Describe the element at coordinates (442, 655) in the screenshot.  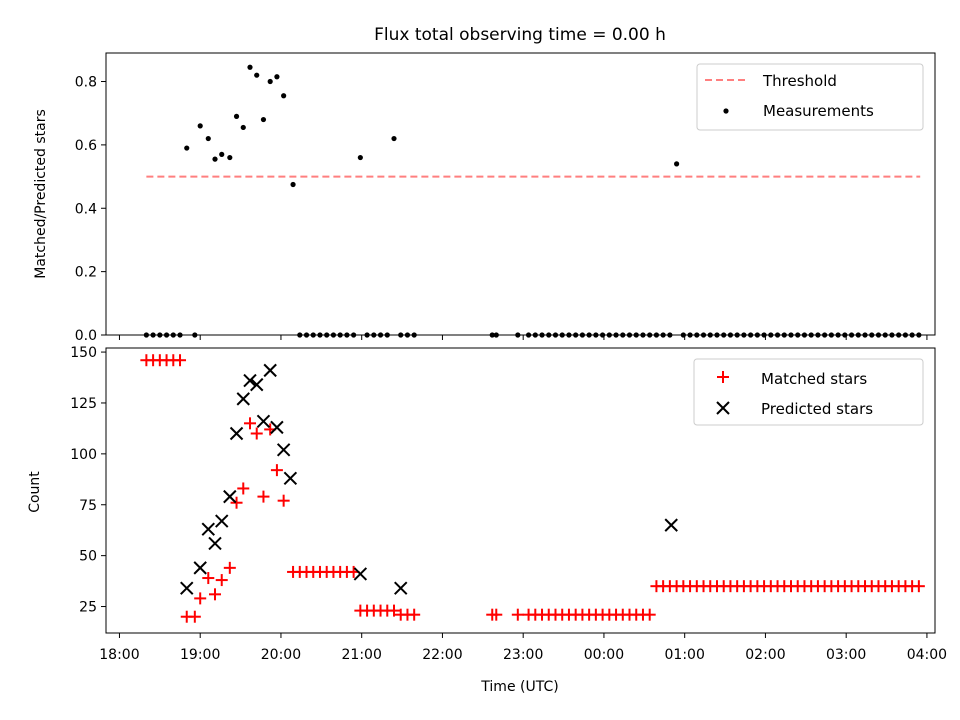
I see `x-tick-label: 22:00` at that location.